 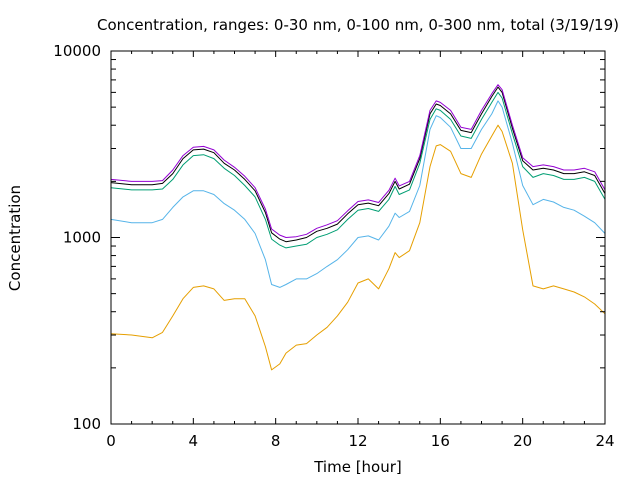 What do you see at coordinates (77, 51) in the screenshot?
I see `y-tick-label: 10000` at bounding box center [77, 51].